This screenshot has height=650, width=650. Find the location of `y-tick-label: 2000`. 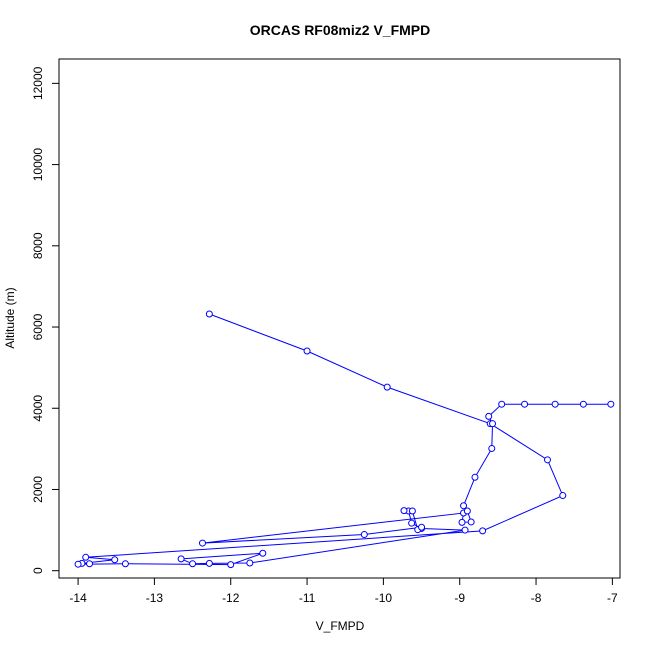

y-tick-label: 2000 is located at coordinates (38, 489).